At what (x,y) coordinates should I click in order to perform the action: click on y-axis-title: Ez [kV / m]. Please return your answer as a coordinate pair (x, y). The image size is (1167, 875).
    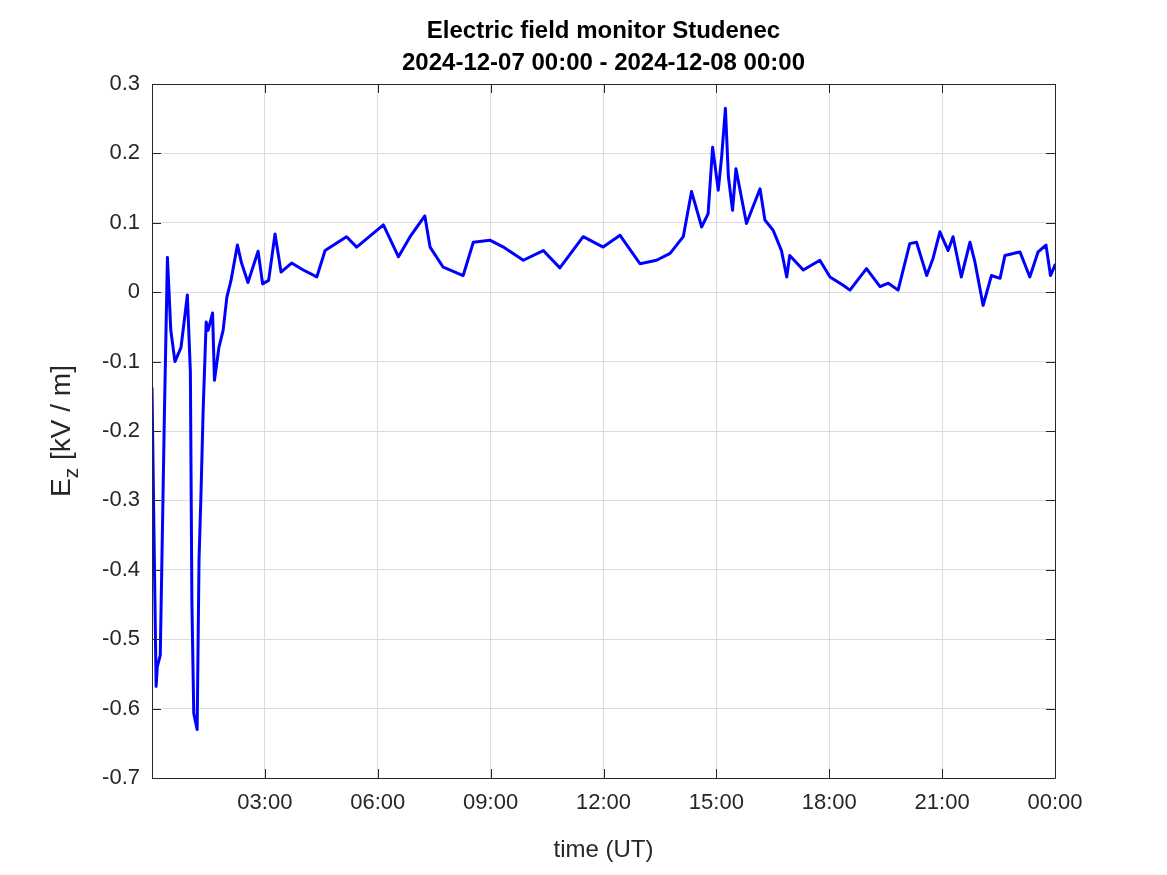
    Looking at the image, I should click on (63, 431).